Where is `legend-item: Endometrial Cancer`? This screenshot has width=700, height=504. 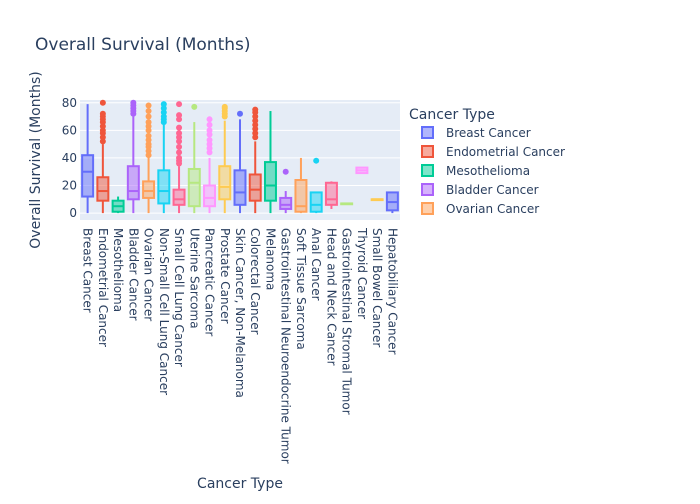
legend-item: Endometrial Cancer is located at coordinates (493, 152).